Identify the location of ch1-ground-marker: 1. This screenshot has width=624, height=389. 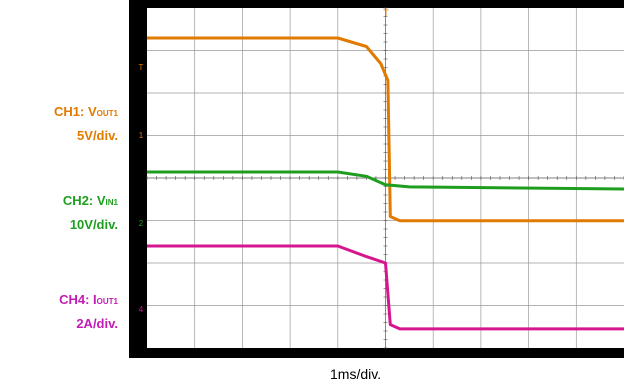
(141, 135).